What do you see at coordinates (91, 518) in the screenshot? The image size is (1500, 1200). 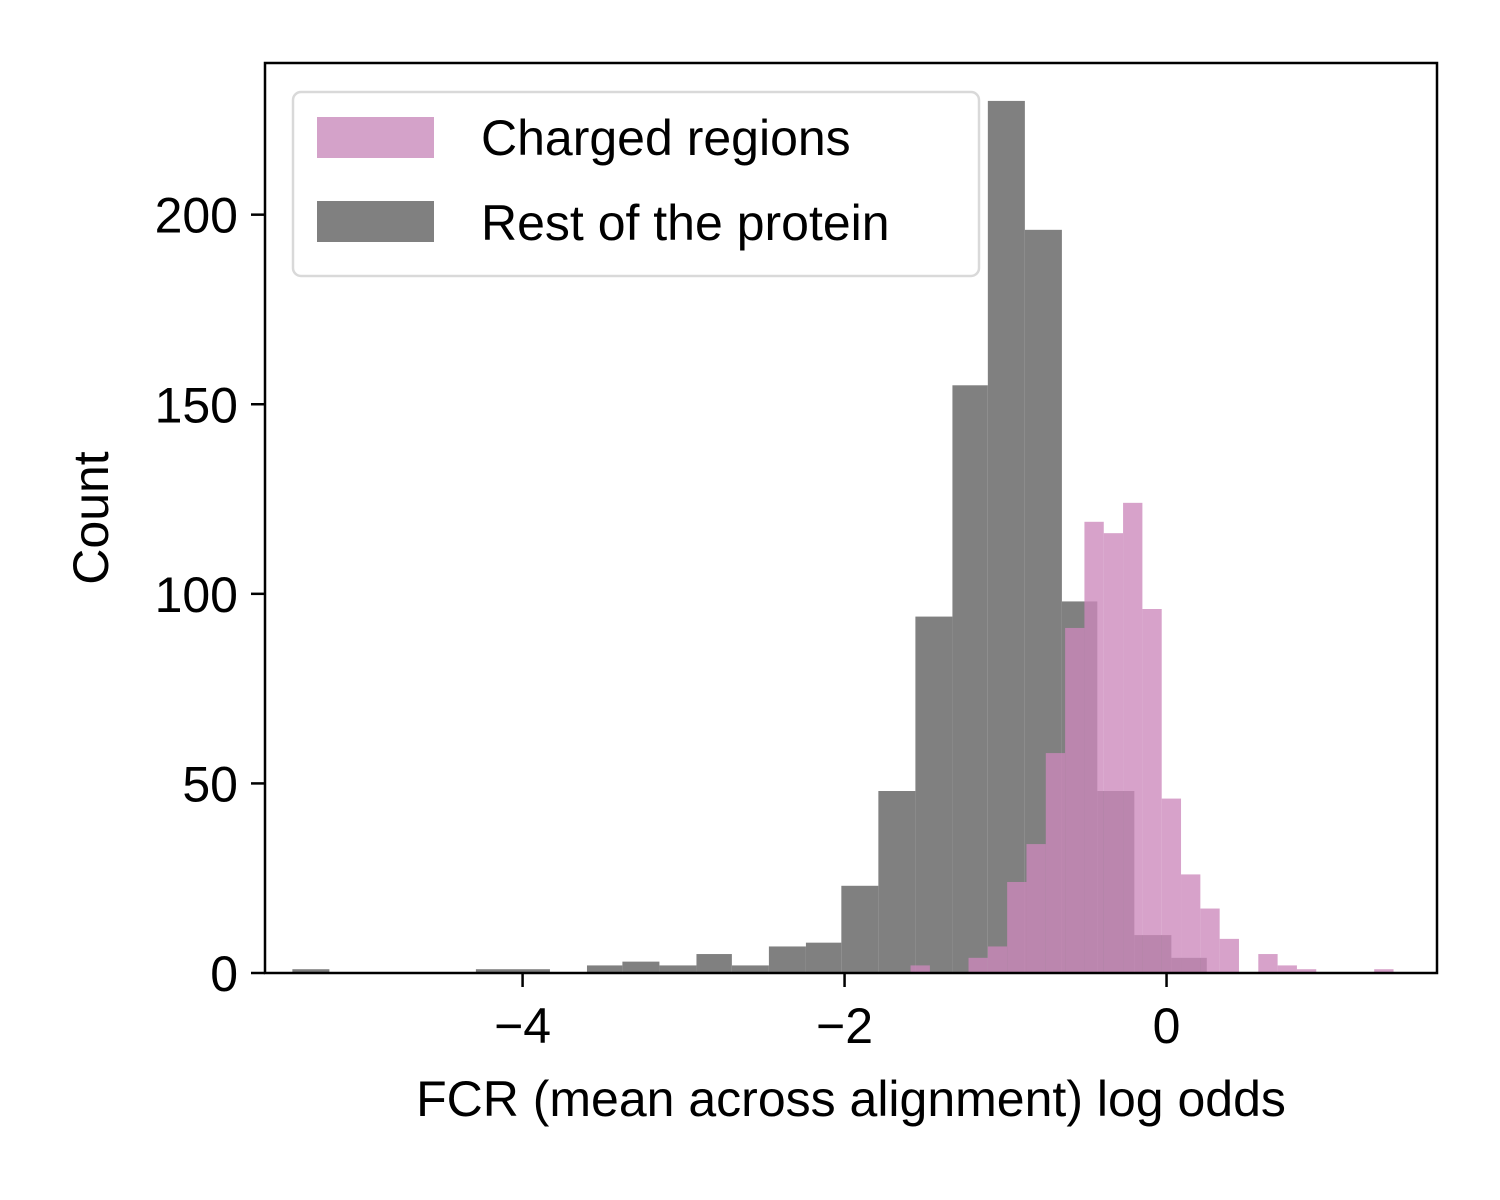 I see `y-axis-label: Count` at bounding box center [91, 518].